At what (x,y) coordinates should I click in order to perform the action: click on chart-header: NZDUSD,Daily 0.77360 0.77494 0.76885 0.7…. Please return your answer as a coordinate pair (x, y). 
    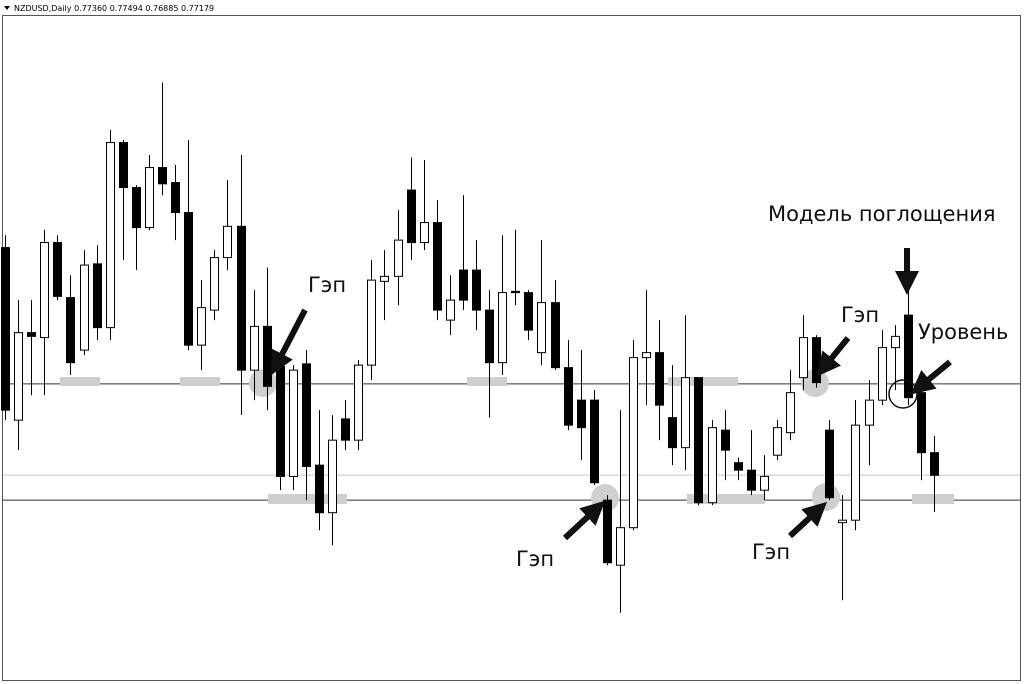
    Looking at the image, I should click on (114, 8).